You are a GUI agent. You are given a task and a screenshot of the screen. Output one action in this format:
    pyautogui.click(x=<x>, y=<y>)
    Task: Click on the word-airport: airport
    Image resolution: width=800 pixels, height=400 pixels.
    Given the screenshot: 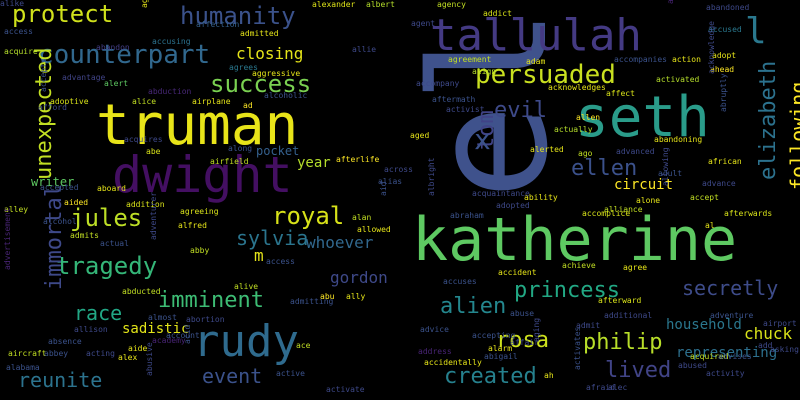 What is the action you would take?
    pyautogui.click(x=780, y=323)
    